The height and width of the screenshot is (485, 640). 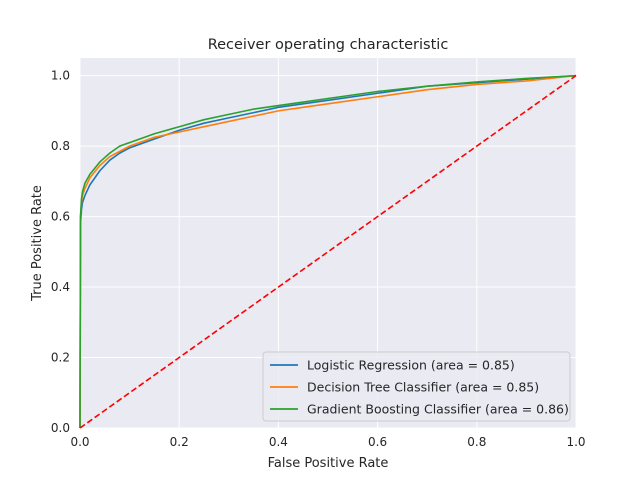 I want to click on legend-box, so click(x=416, y=386).